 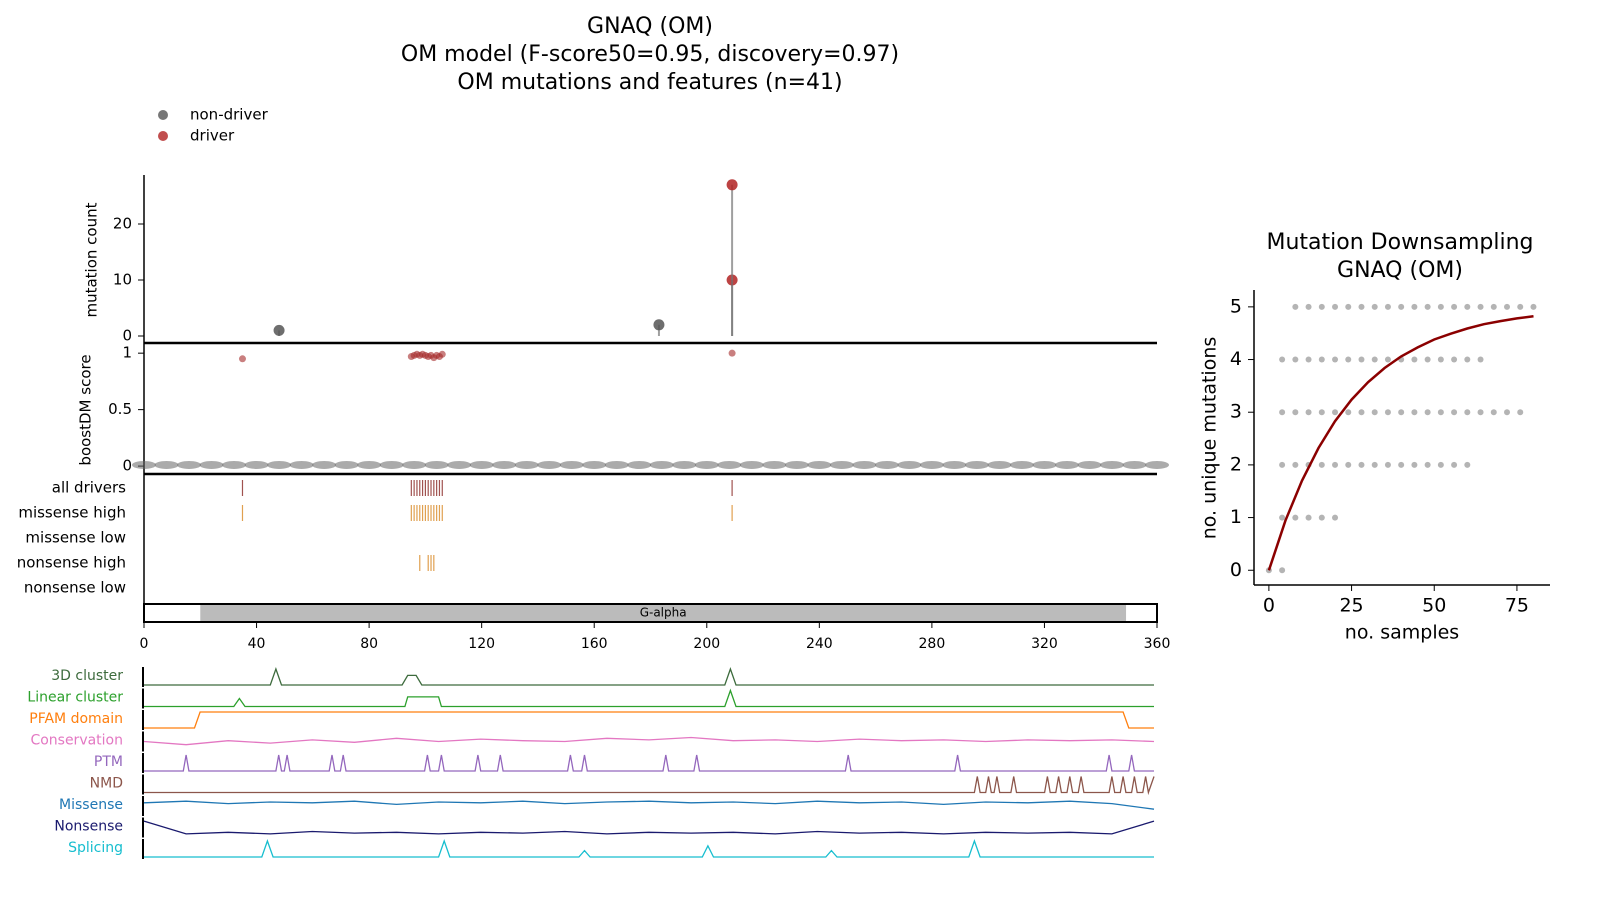 What do you see at coordinates (120, 409) in the screenshot?
I see `y-tick-label: 0.5` at bounding box center [120, 409].